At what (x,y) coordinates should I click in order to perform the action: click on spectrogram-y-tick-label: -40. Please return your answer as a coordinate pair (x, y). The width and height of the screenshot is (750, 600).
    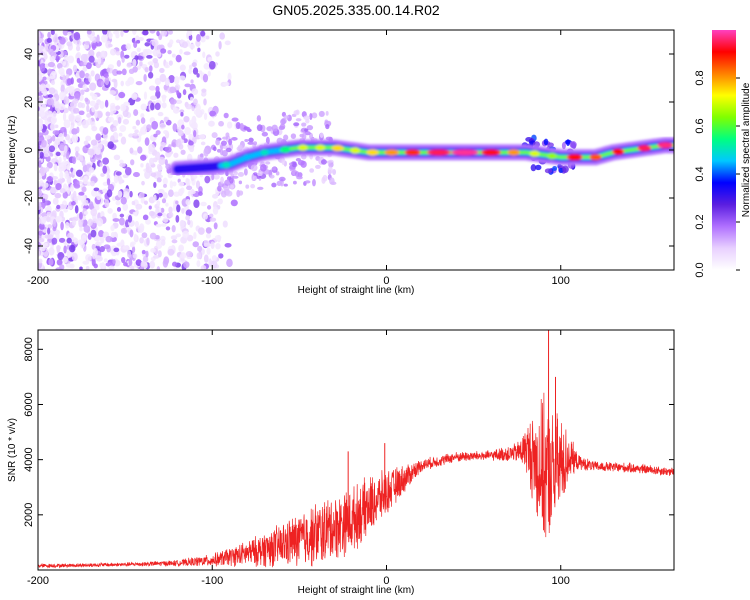
    Looking at the image, I should click on (29, 246).